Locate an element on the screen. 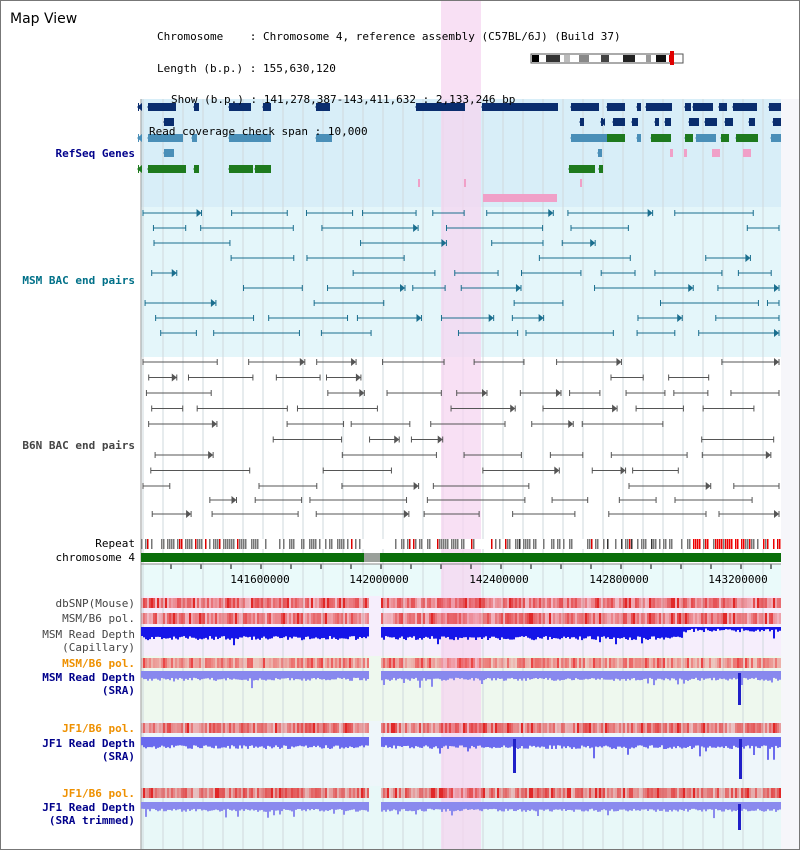 The height and width of the screenshot is (850, 800). track-label-b6n-bac: B6N BAC end pairs is located at coordinates (78, 445).